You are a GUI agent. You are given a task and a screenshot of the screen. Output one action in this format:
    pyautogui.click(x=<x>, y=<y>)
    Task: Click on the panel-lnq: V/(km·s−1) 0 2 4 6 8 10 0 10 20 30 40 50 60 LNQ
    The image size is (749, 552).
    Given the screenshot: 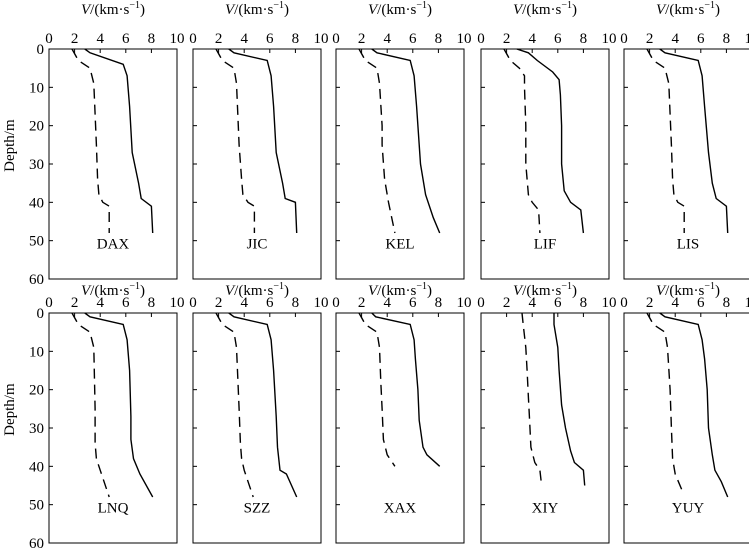 What is the action you would take?
    pyautogui.click(x=107, y=416)
    